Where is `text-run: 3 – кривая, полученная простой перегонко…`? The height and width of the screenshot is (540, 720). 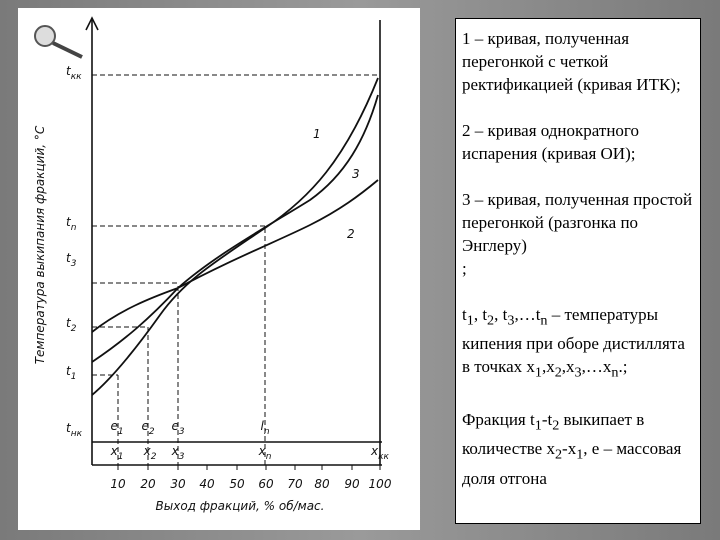
text-run: 3 – кривая, полученная простой перегонко… is located at coordinates (577, 222).